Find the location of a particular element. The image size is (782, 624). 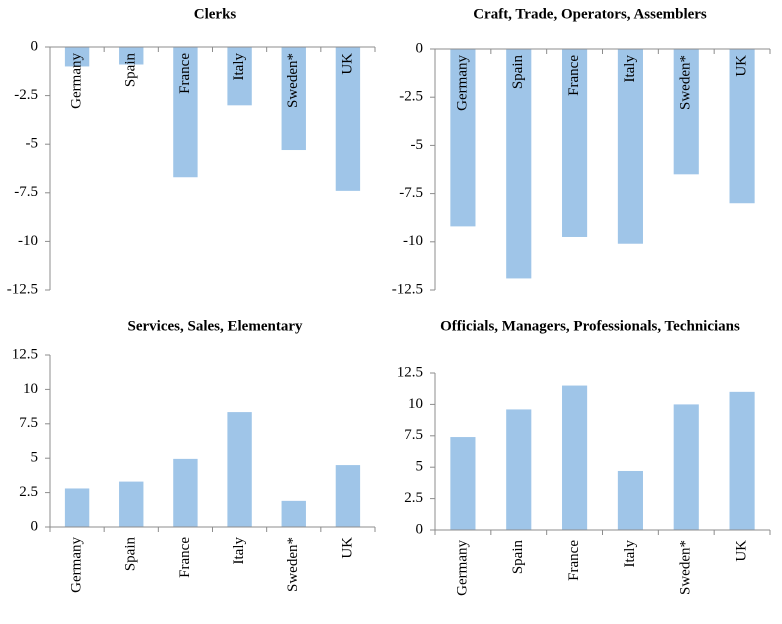

chart-title: Services, Sales, Elementary is located at coordinates (215, 326).